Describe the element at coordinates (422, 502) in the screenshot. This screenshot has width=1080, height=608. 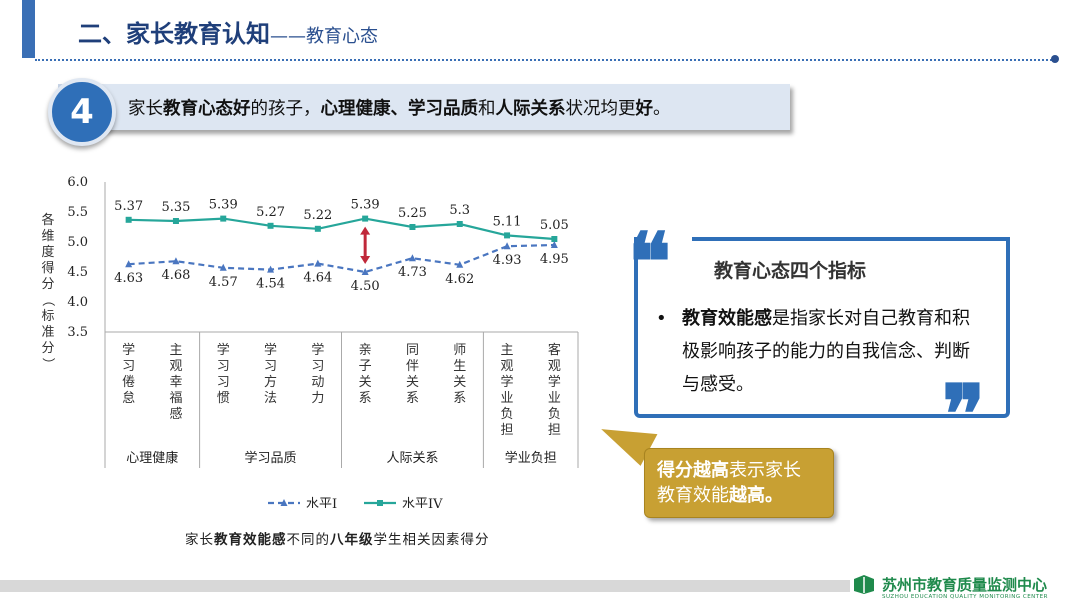
I see `legend-label-level-4: 水平IV` at that location.